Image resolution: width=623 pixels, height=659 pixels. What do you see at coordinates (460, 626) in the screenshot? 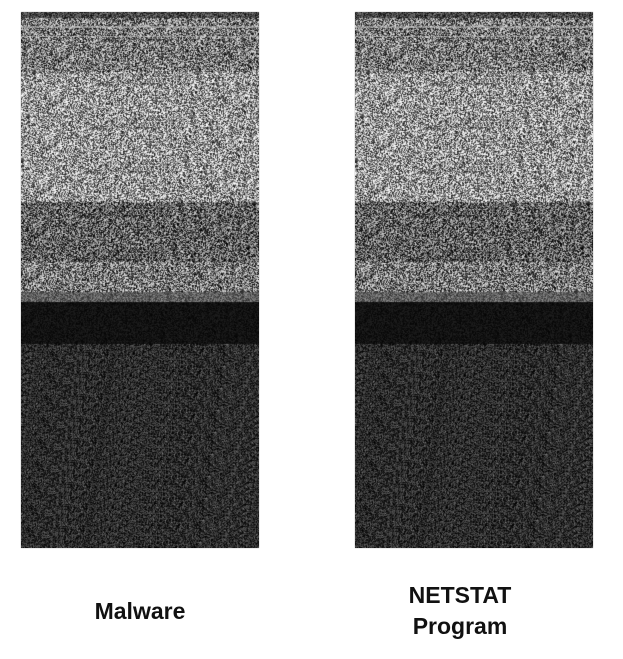
I see `netstat-label-line2: Program` at bounding box center [460, 626].